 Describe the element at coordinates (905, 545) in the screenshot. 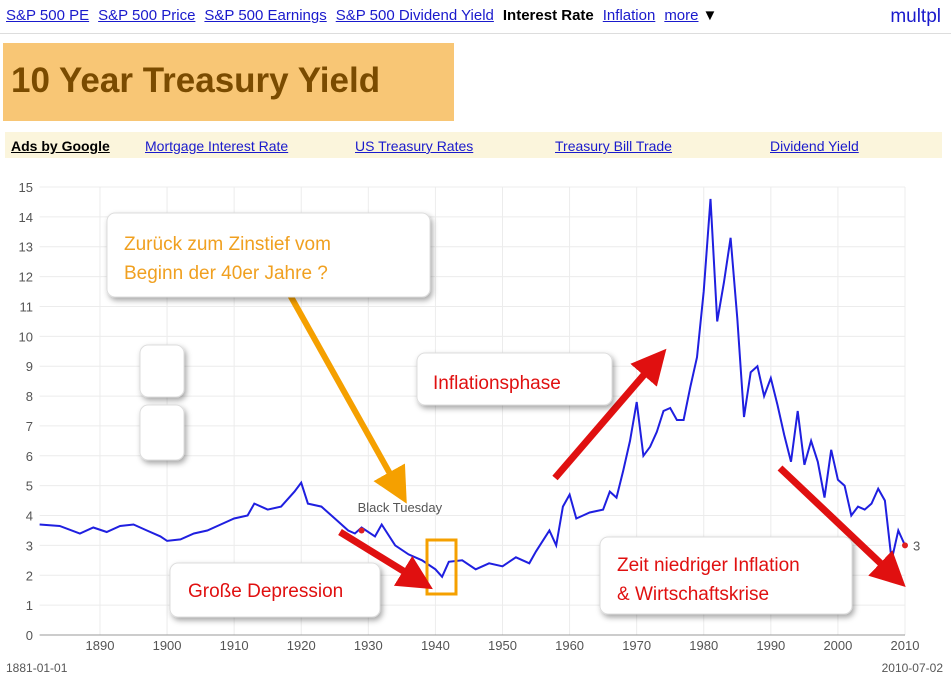

I see `end-point` at that location.